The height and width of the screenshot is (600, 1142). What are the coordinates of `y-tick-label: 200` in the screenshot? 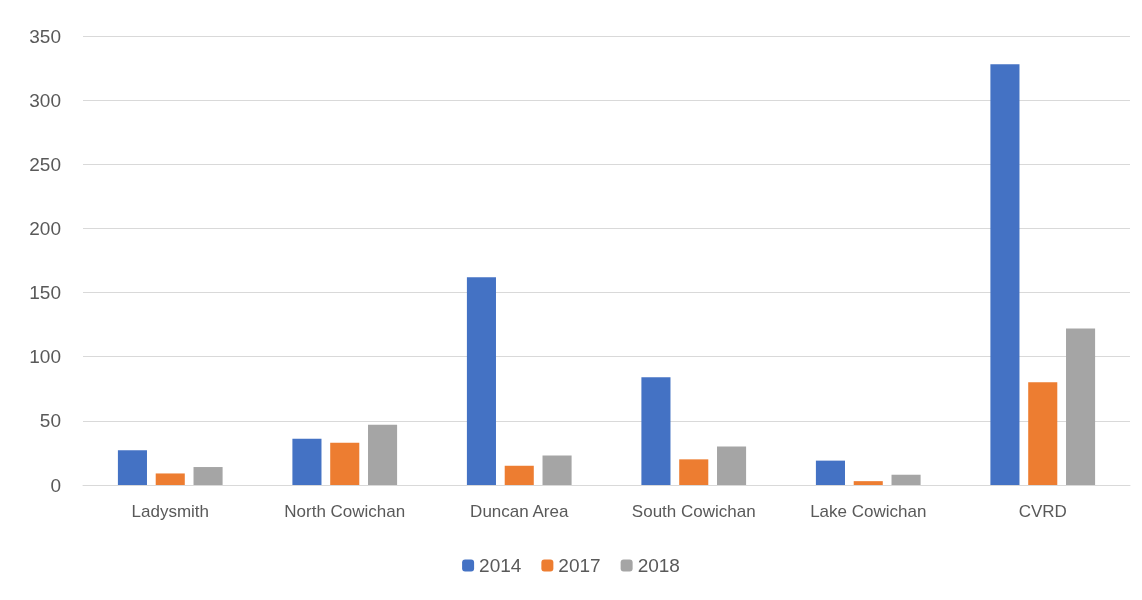 It's located at (45, 228).